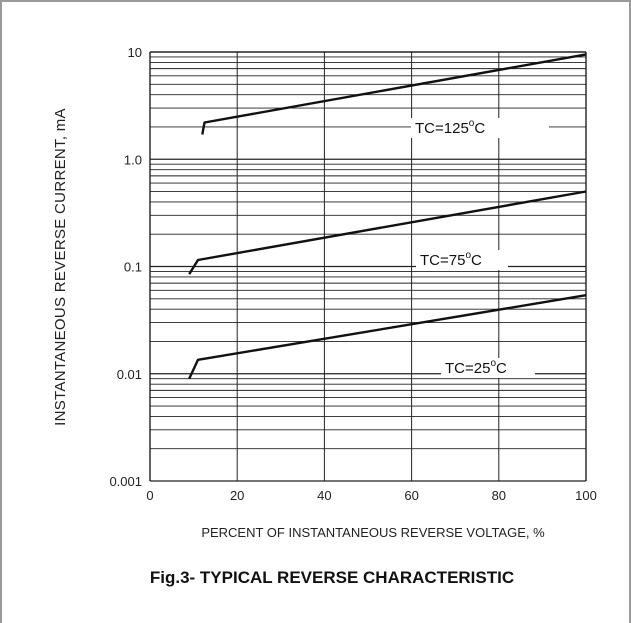 The height and width of the screenshot is (623, 631). I want to click on frame-left-border, so click(1, 311).